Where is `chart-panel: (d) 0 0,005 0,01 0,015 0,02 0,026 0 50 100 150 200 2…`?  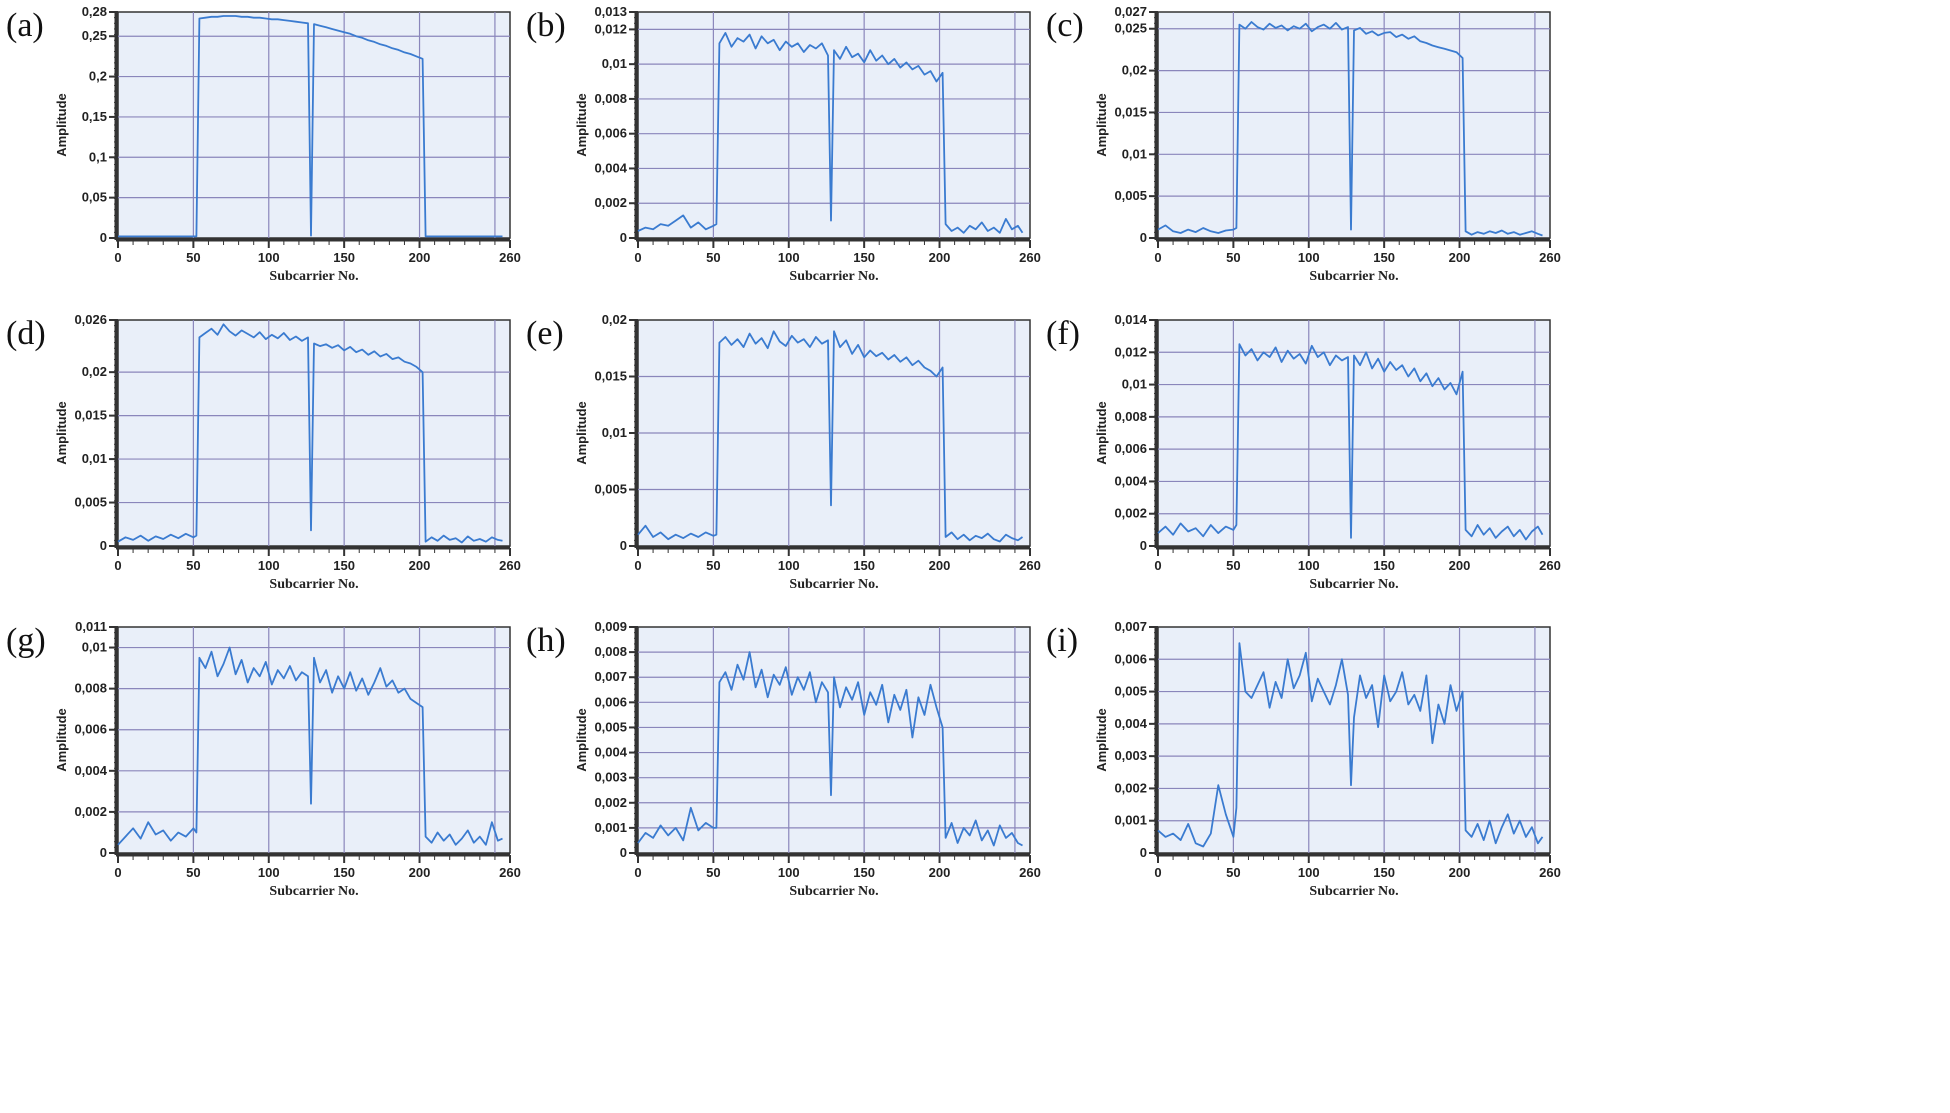
chart-panel: (d) 0 0,005 0,01 0,015 0,02 0,026 0 50 100 150 200 2… is located at coordinates (263, 452).